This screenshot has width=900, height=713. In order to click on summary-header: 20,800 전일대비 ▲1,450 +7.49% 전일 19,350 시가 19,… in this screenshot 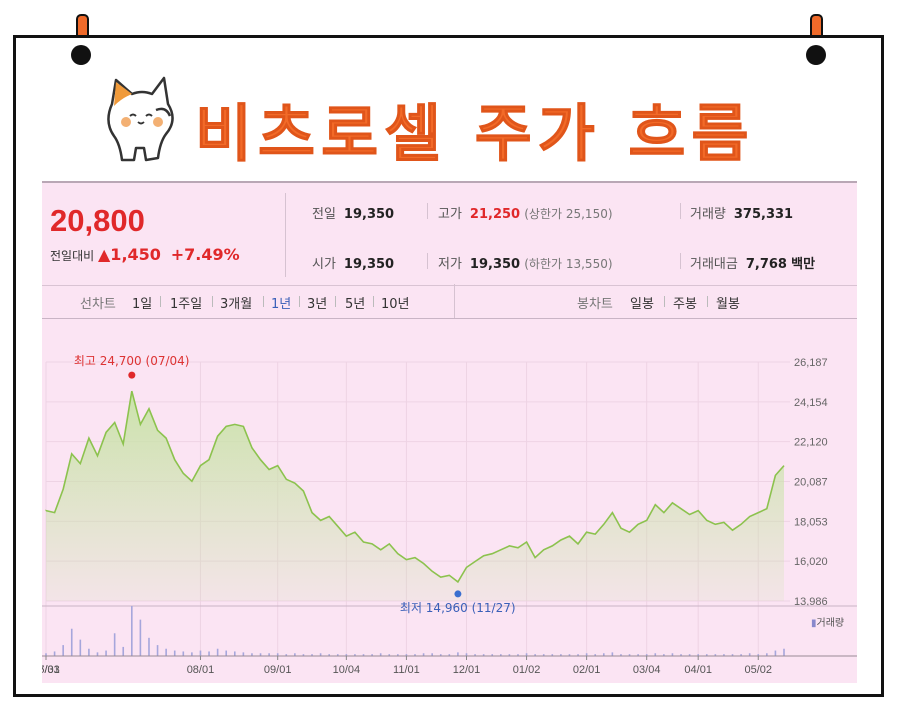, I will do `click(449, 233)`.